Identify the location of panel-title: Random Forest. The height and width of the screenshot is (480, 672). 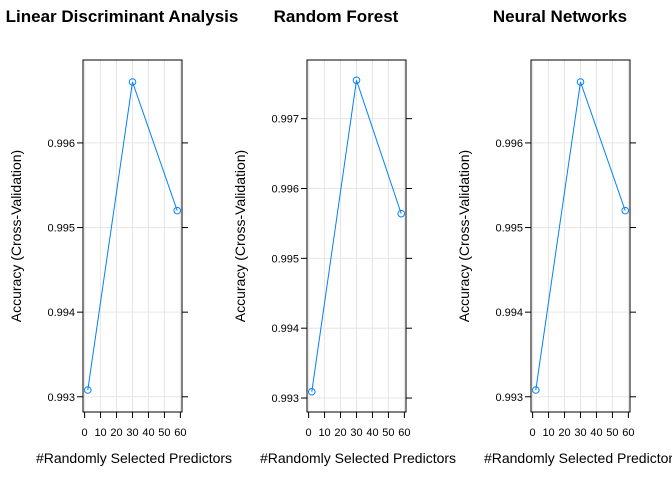
(336, 16).